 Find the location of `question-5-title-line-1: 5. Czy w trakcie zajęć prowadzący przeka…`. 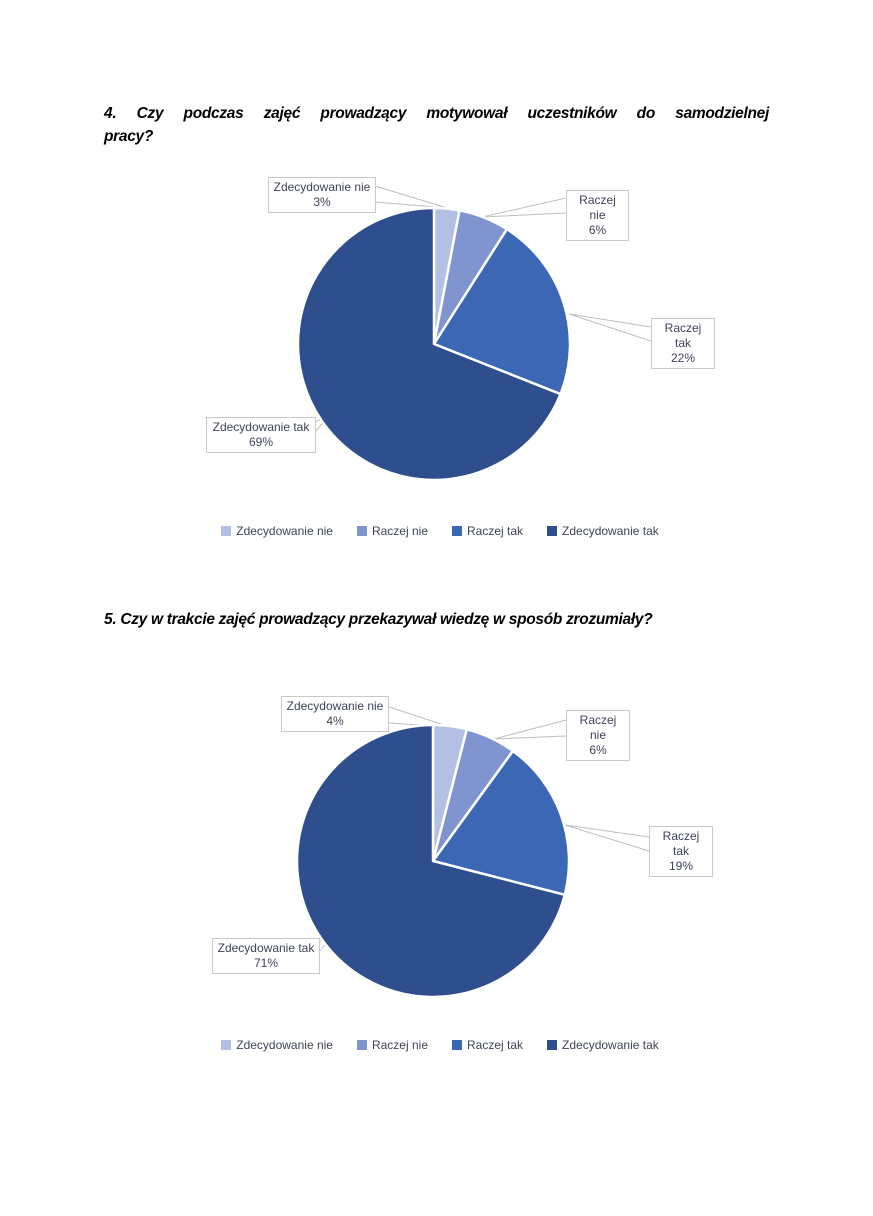

question-5-title-line-1: 5. Czy w trakcie zajęć prowadzący przeka… is located at coordinates (378, 619).